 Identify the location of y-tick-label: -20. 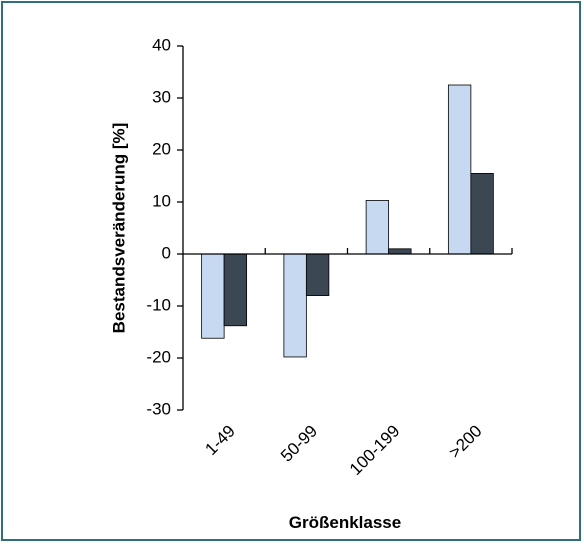
(158, 356).